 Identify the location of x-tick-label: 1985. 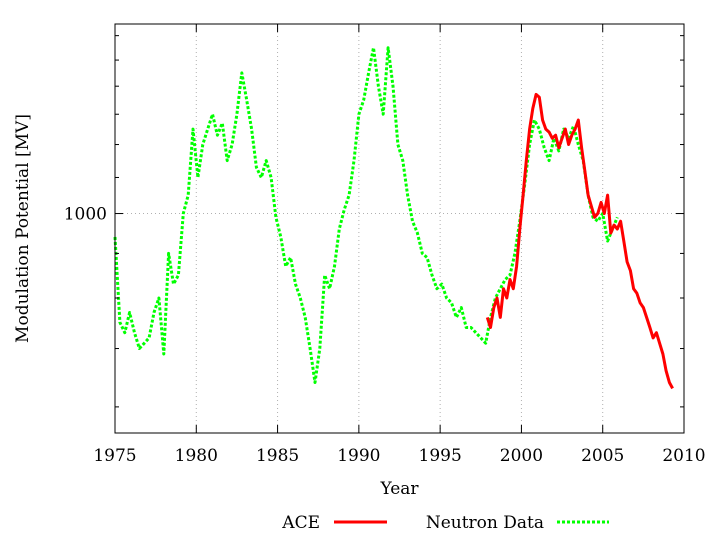
(277, 456).